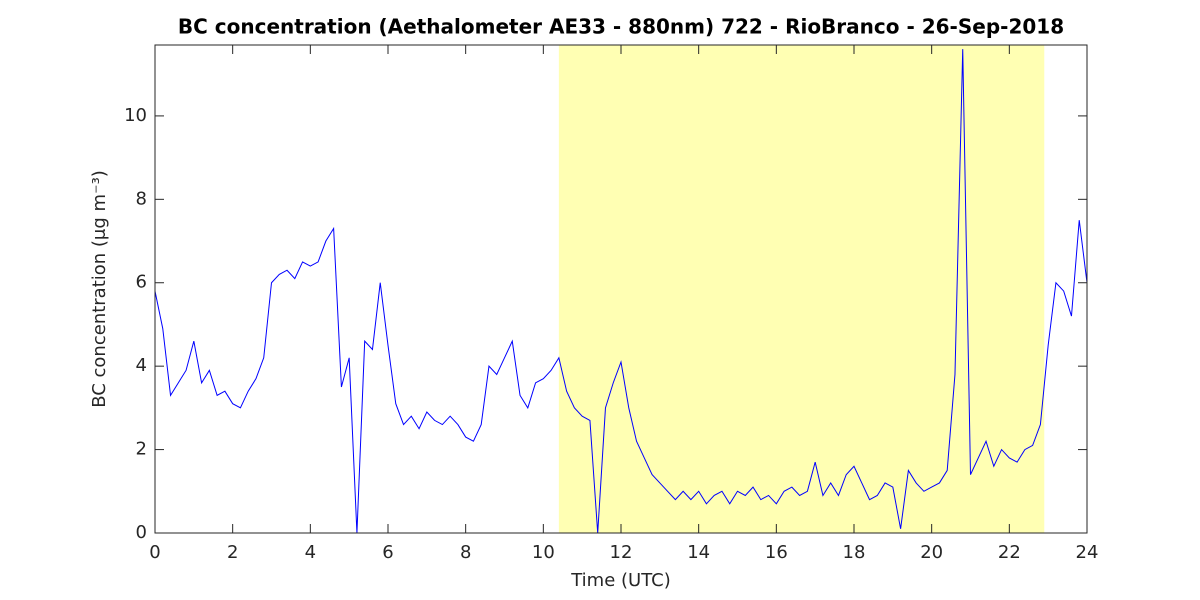 This screenshot has width=1200, height=600. I want to click on x-tick-label: 6, so click(387, 552).